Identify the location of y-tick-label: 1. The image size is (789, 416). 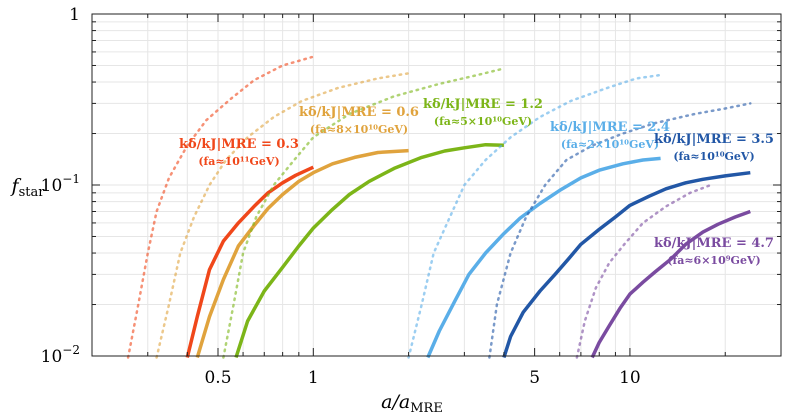
(74, 15).